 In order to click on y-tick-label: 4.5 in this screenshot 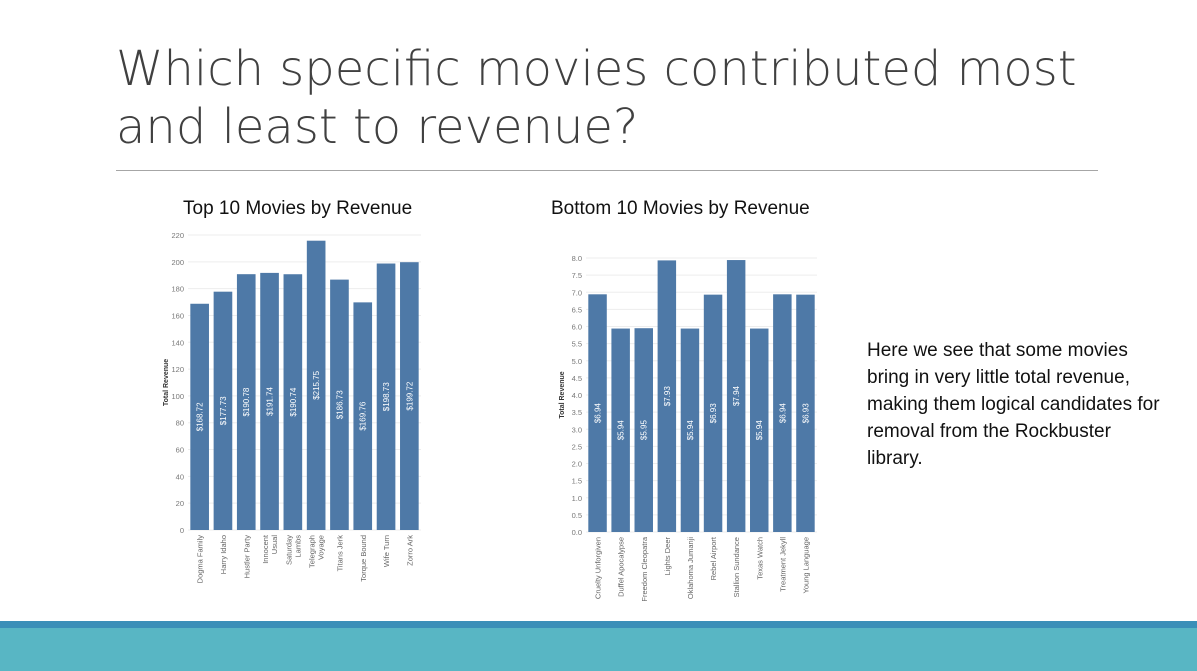, I will do `click(577, 378)`.